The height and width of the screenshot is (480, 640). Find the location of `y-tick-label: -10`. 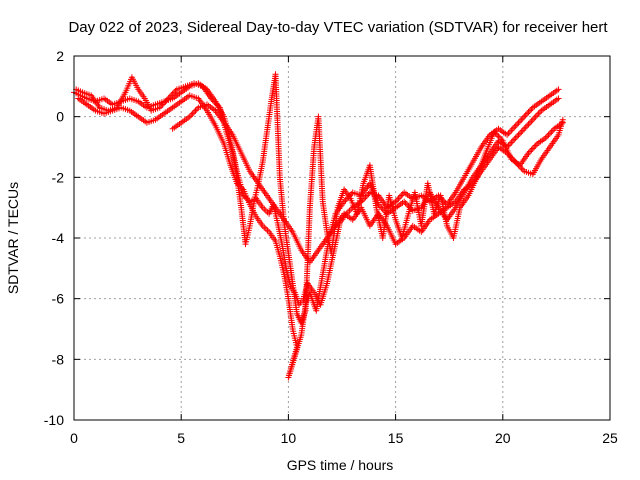

y-tick-label: -10 is located at coordinates (54, 420).